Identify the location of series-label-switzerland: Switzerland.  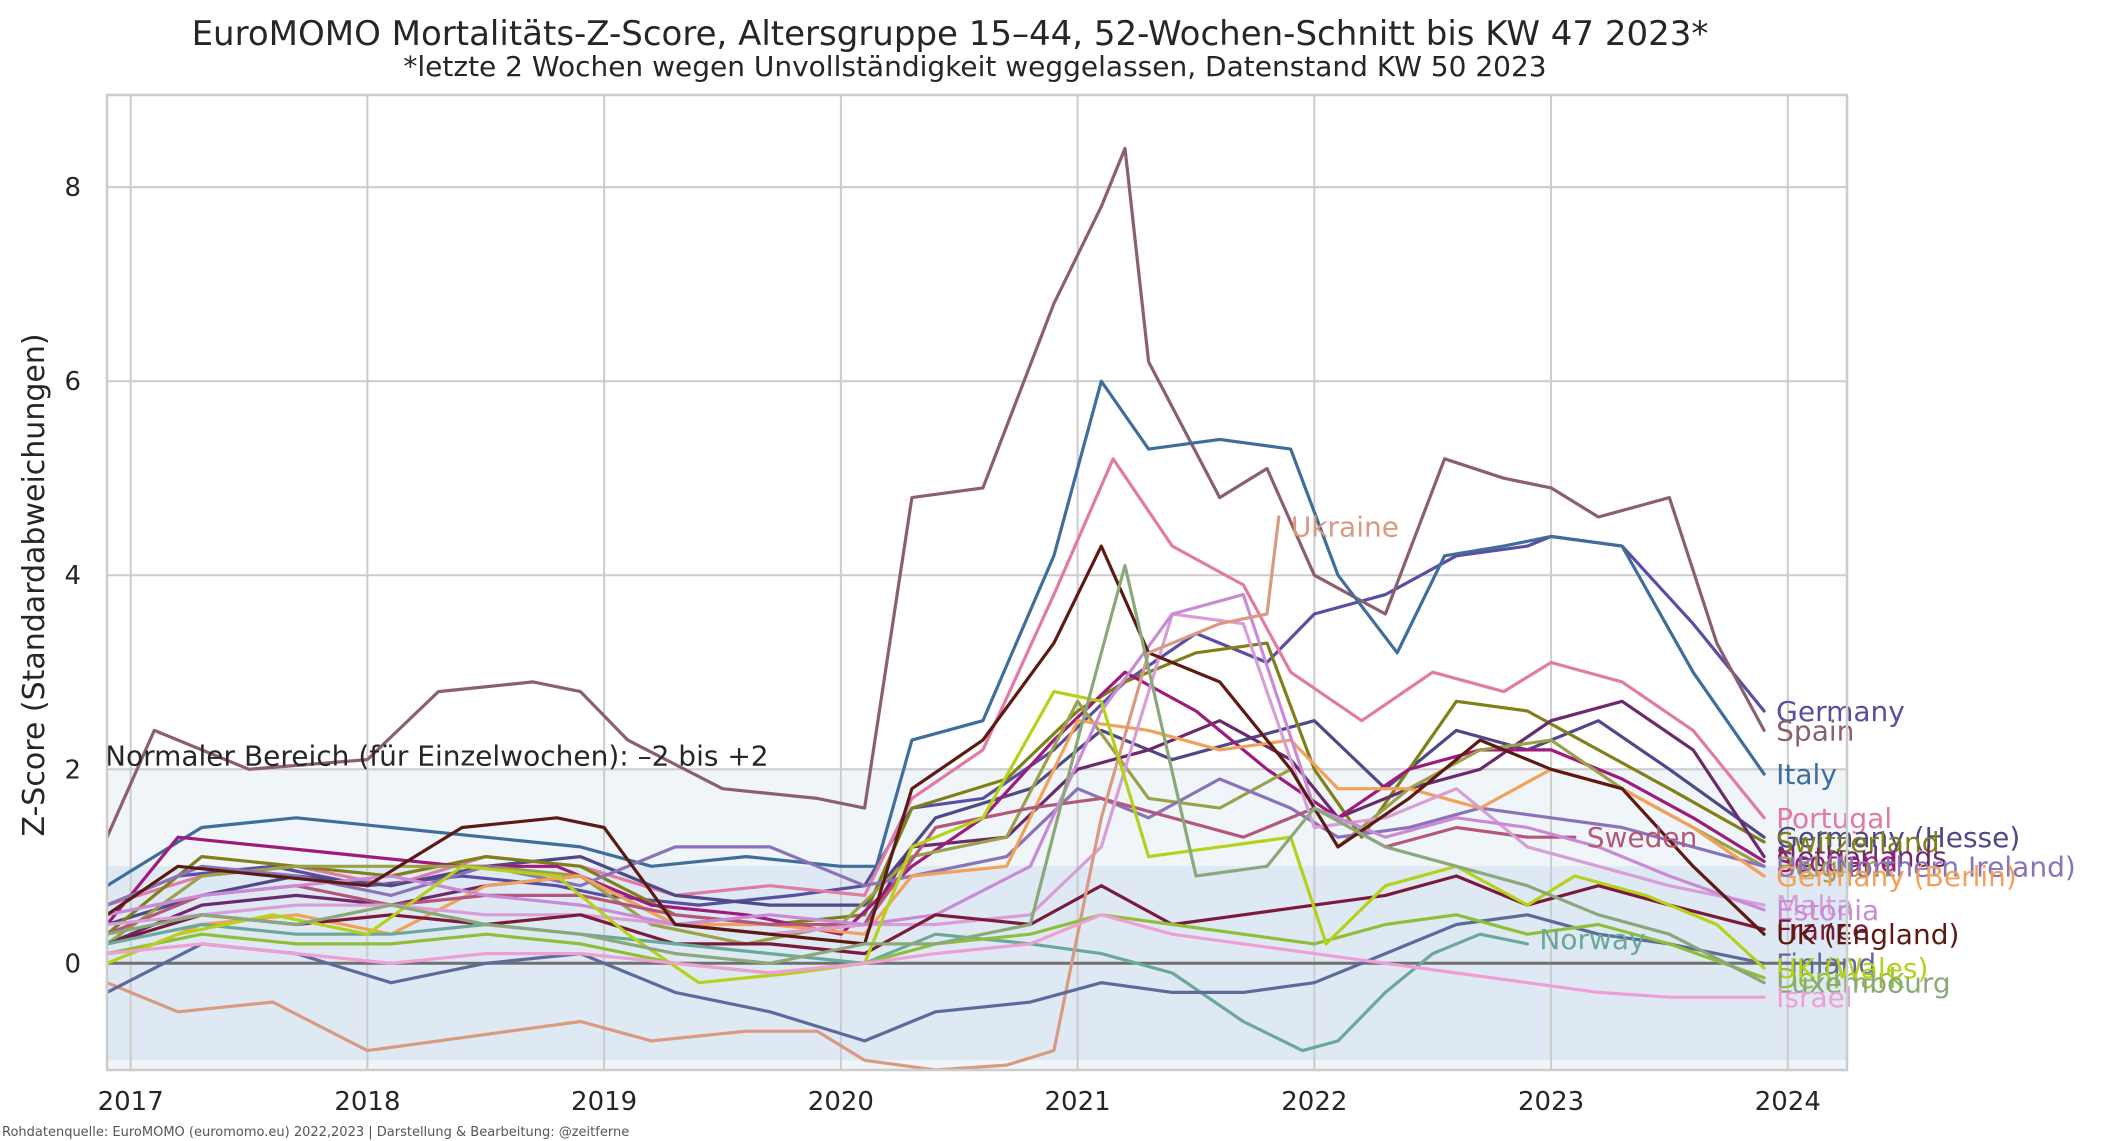
(1857, 842).